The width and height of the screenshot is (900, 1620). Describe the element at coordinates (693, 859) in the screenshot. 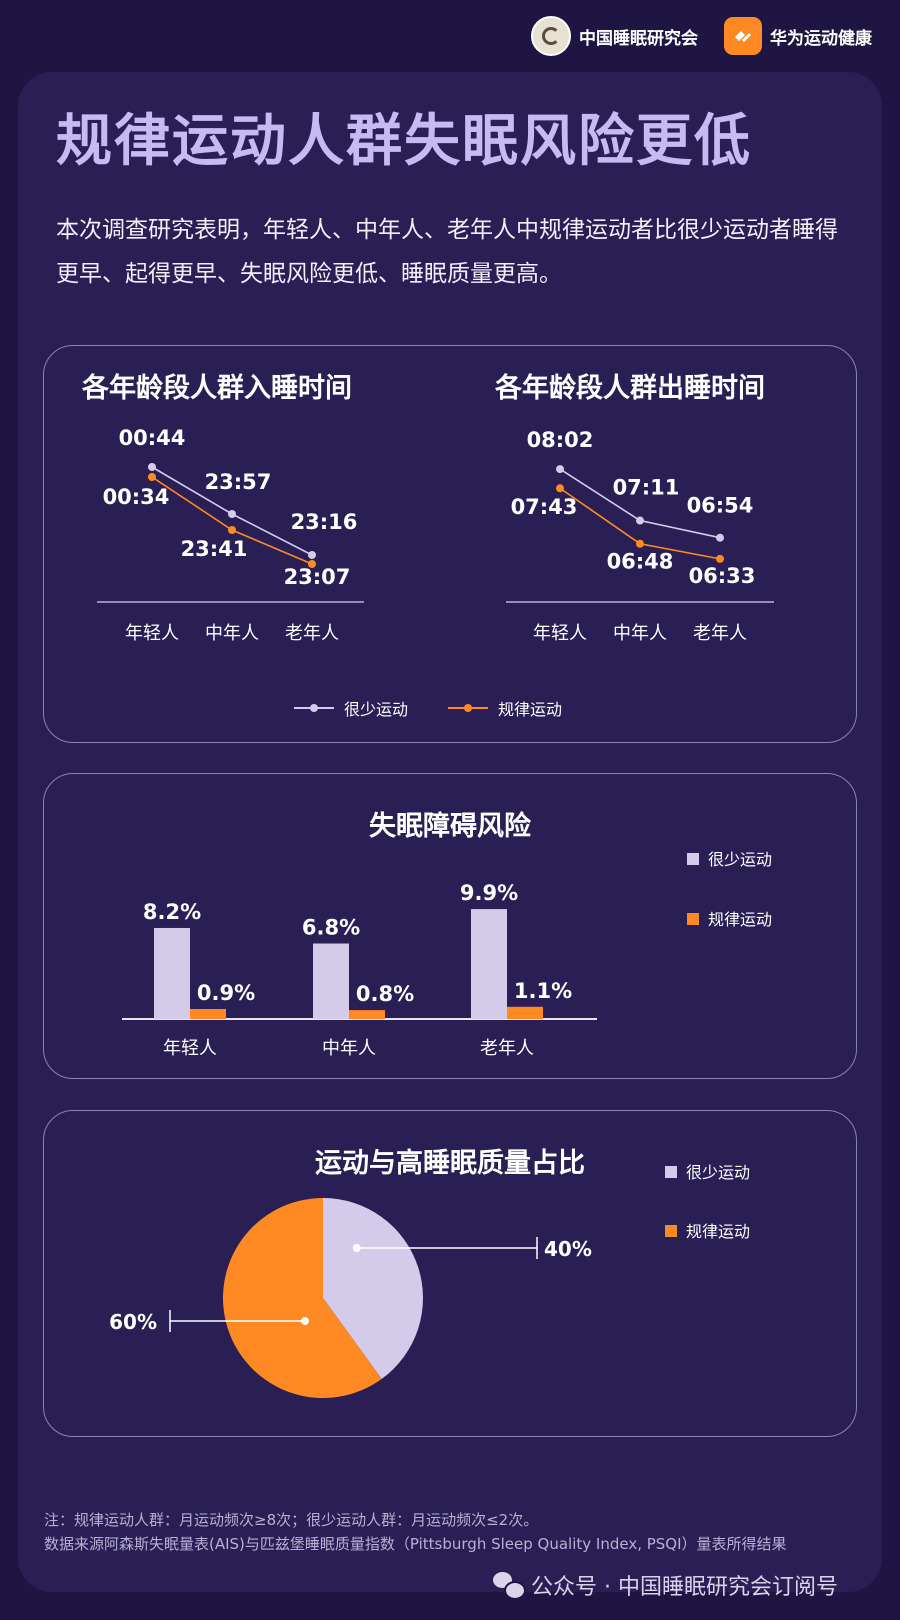

I see `bar-legend-rare-swatch` at that location.